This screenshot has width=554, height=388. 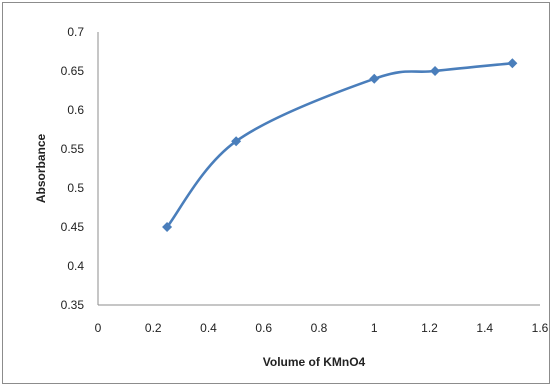 I want to click on y-axis-ticks: 0.35 0.4 0.45 0.5 0.55 0.6 0.65 0.7, so click(x=73, y=168).